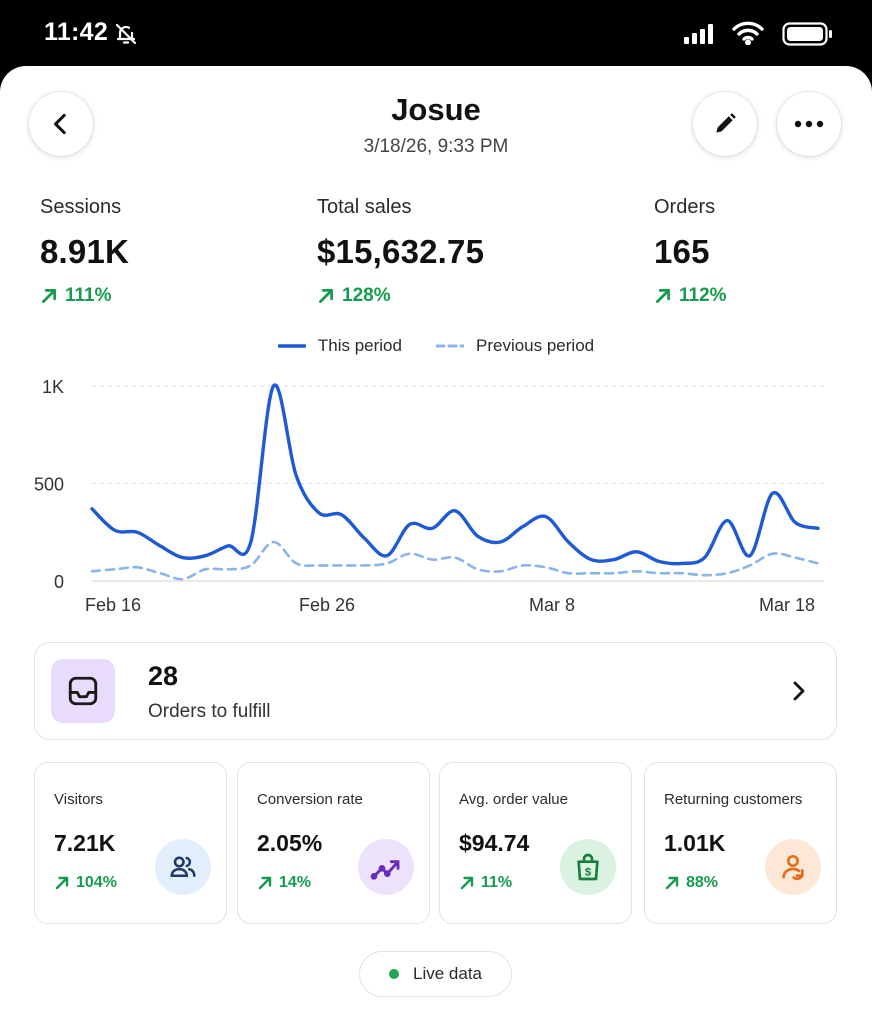 This screenshot has width=872, height=1024. What do you see at coordinates (513, 799) in the screenshot?
I see `stat-label: Avg. order value` at bounding box center [513, 799].